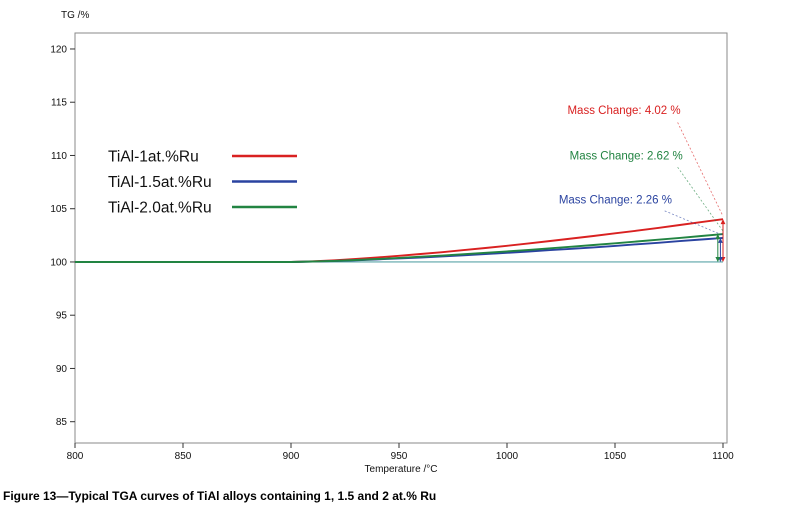 Image resolution: width=801 pixels, height=525 pixels. I want to click on legend-label-tial-1at-ru: TiAl-1at.%Ru, so click(153, 157).